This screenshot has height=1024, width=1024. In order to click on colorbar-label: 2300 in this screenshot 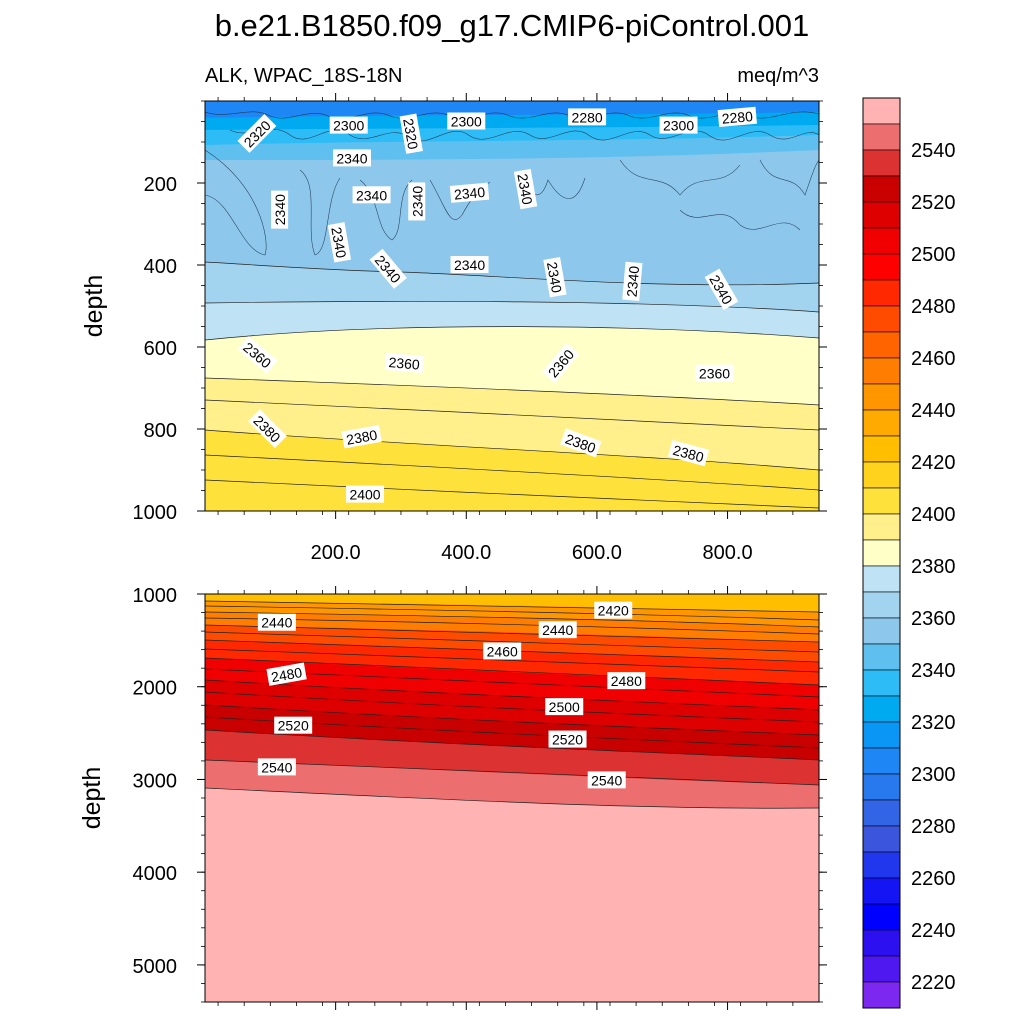, I will do `click(933, 775)`.